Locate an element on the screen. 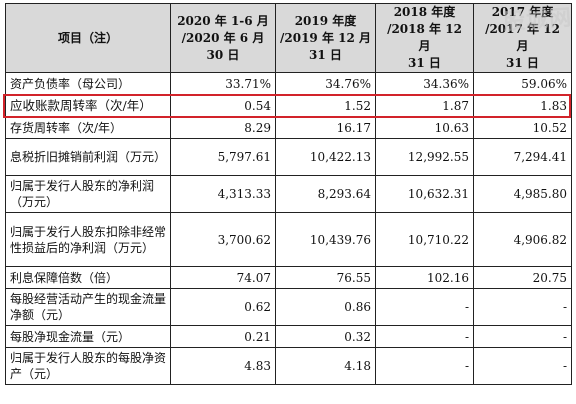 The image size is (576, 404). cell-value: 33.71% is located at coordinates (223, 83).